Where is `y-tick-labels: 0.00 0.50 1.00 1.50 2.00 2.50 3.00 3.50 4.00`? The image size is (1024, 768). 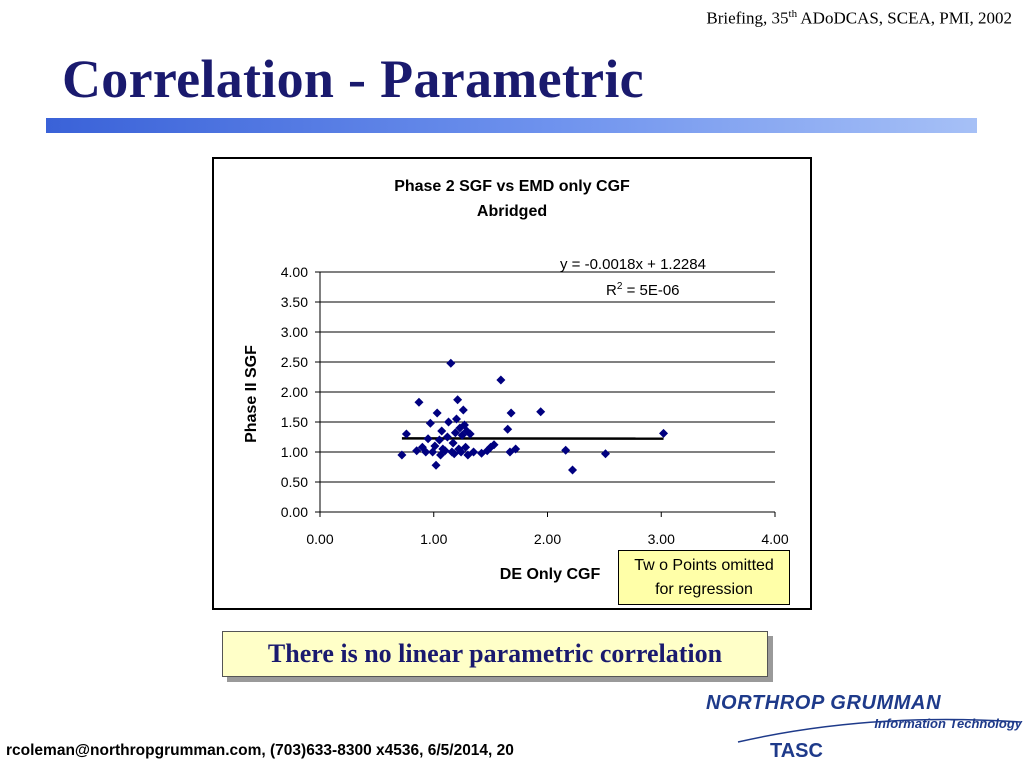 y-tick-labels: 0.00 0.50 1.00 1.50 2.00 2.50 3.00 3.50 4.00 is located at coordinates (294, 392).